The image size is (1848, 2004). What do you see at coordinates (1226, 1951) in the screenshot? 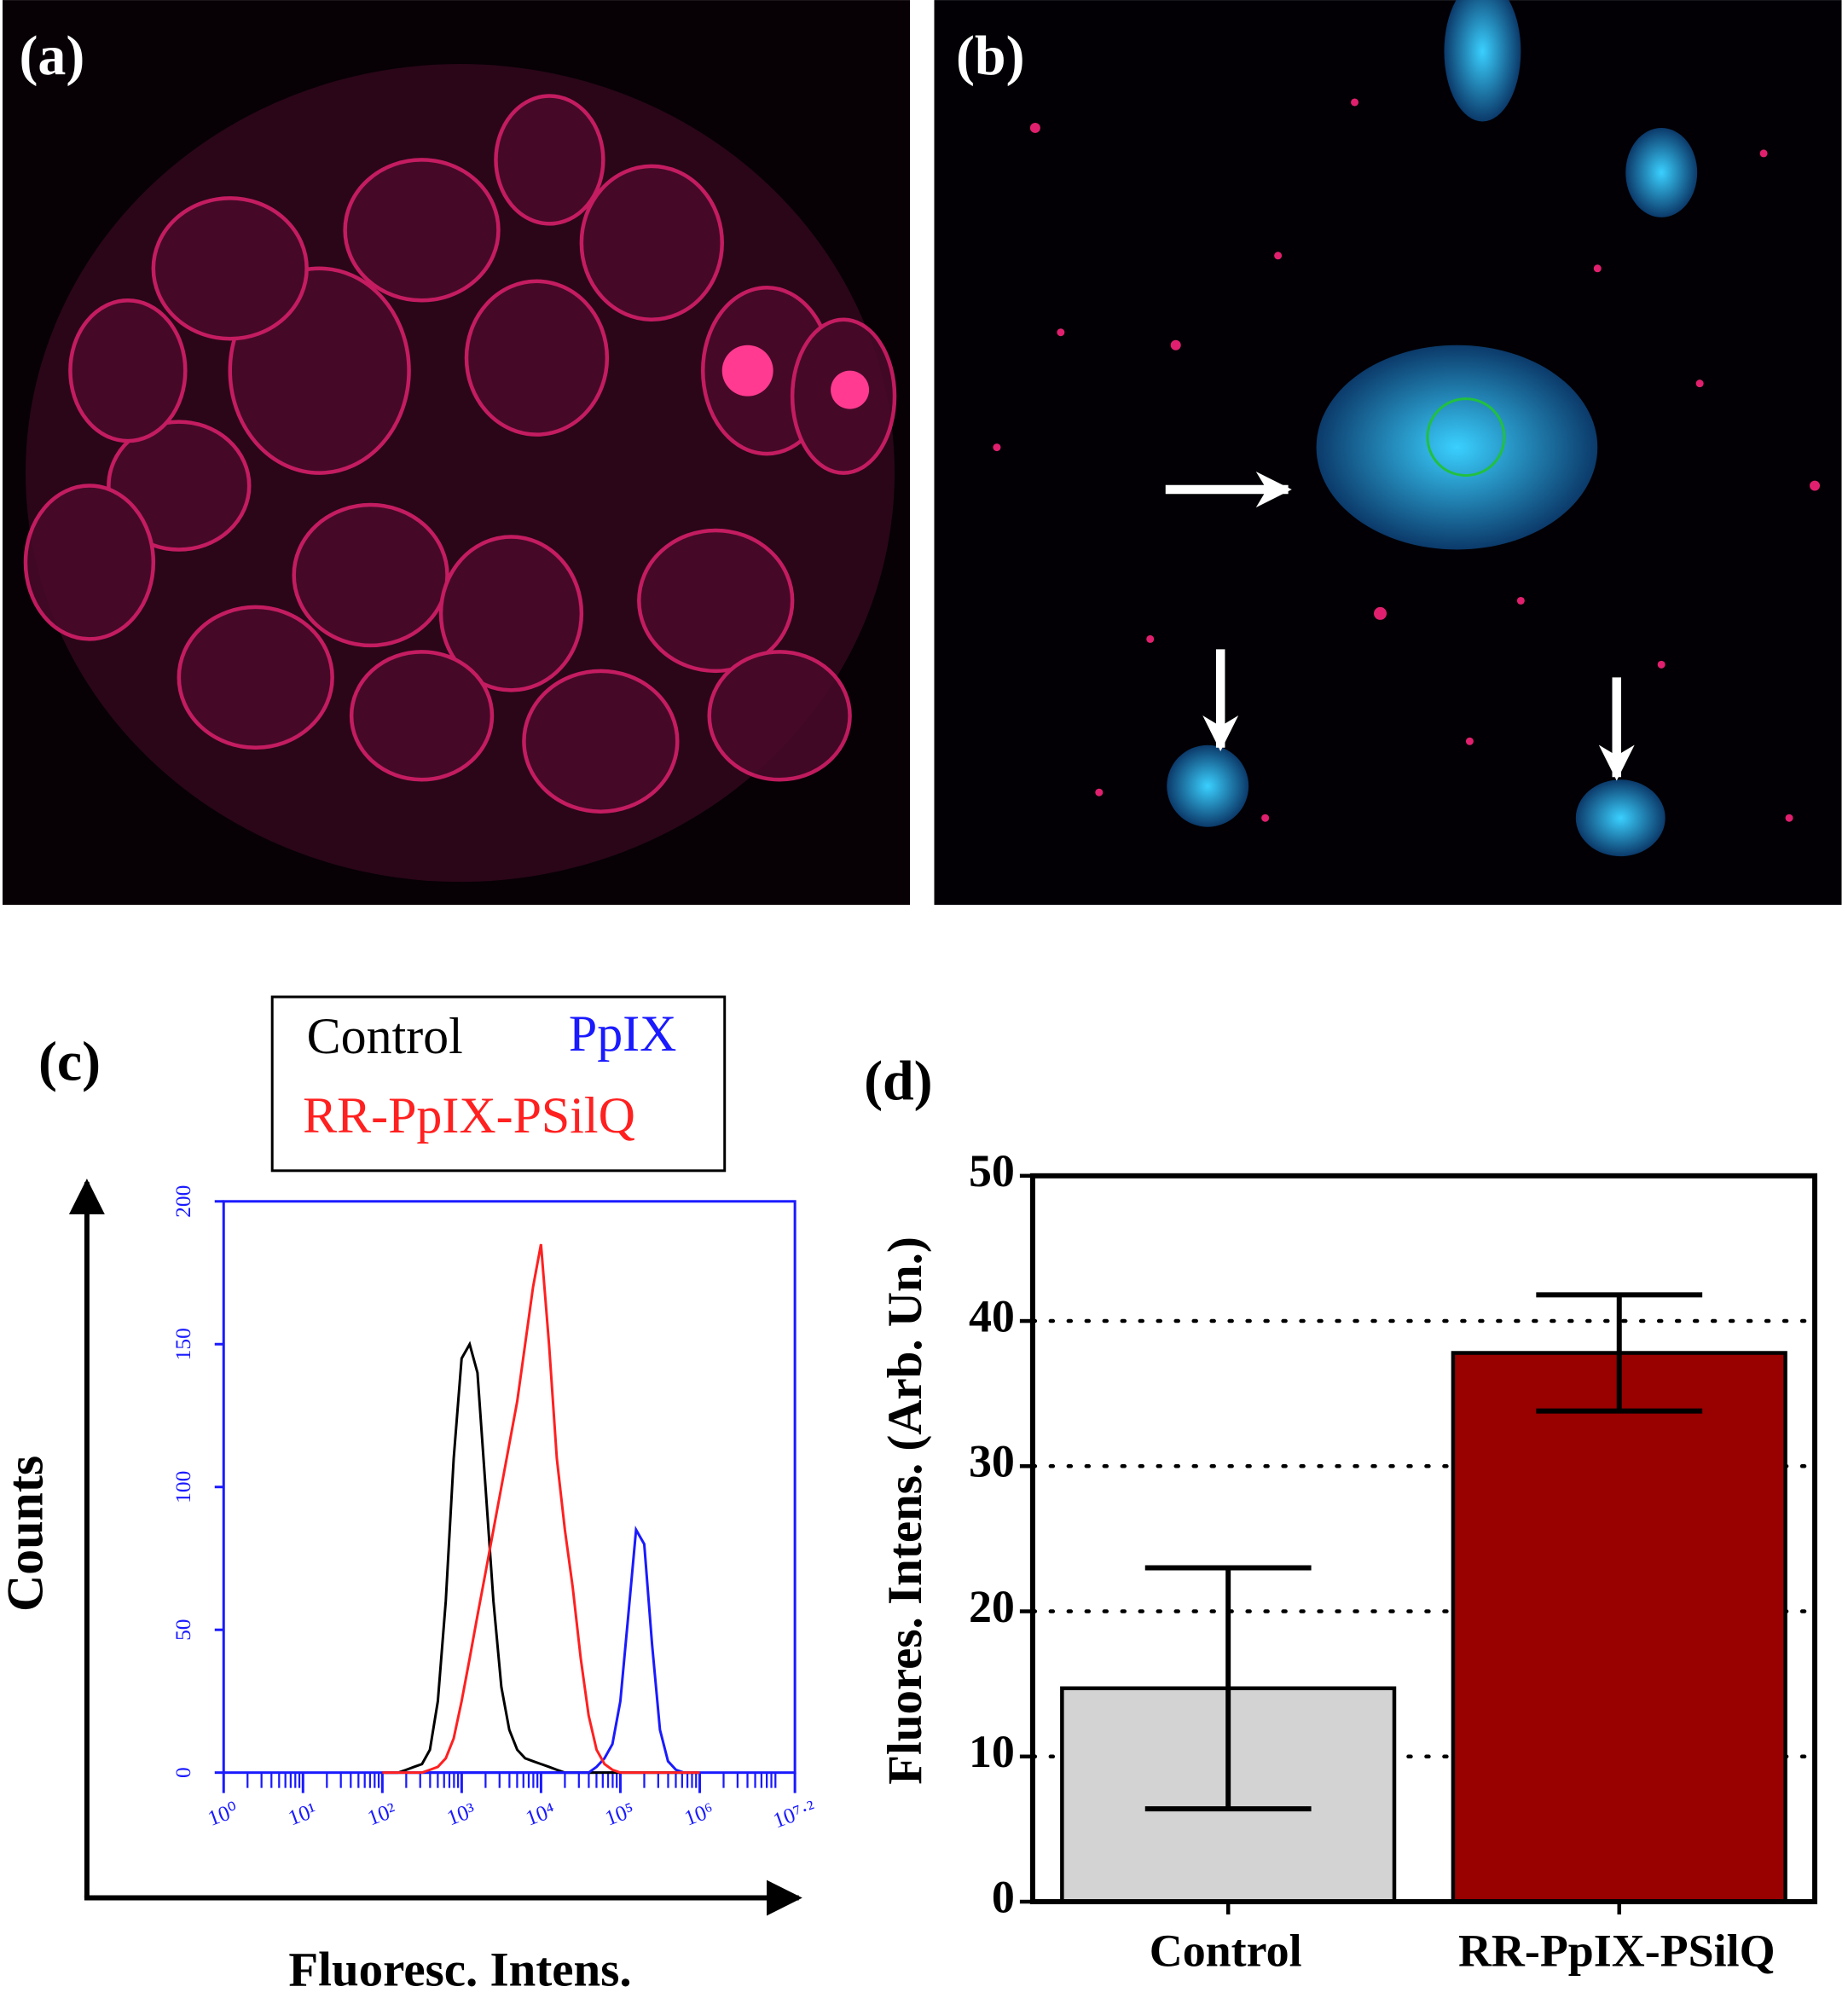
I see `x-tick-label: Control` at bounding box center [1226, 1951].